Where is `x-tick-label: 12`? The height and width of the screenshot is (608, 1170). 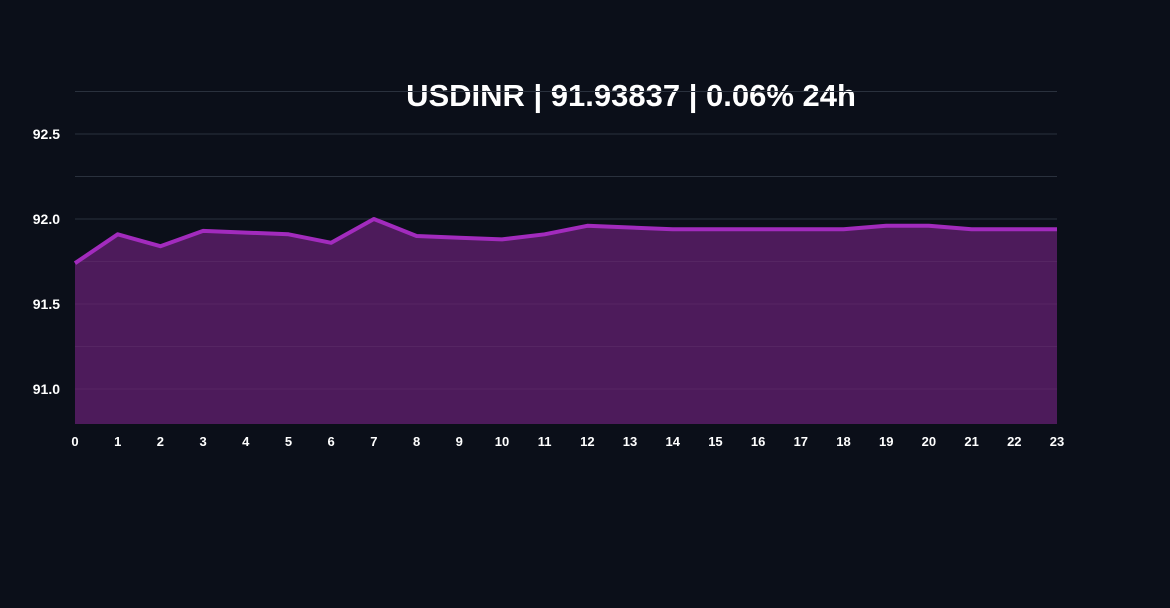 x-tick-label: 12 is located at coordinates (587, 441).